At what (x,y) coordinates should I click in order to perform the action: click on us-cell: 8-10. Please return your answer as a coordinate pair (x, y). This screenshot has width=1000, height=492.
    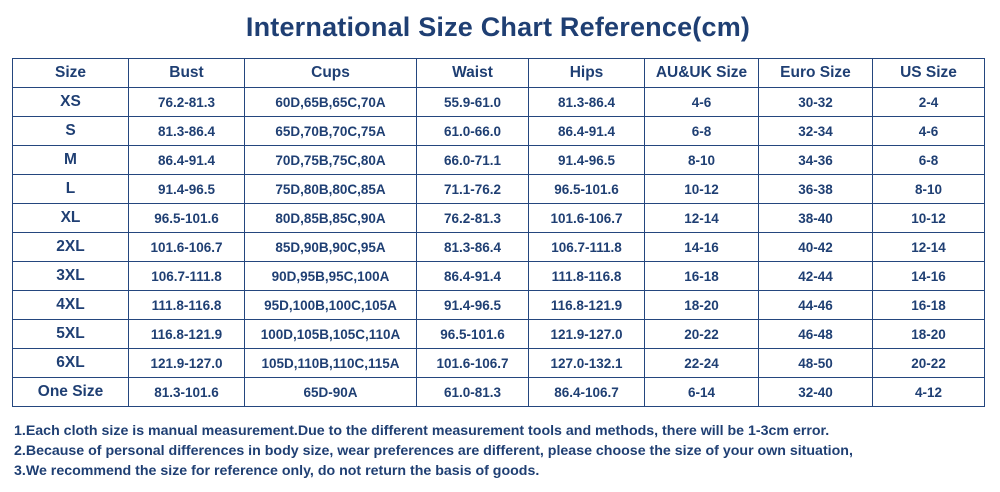
    Looking at the image, I should click on (928, 189).